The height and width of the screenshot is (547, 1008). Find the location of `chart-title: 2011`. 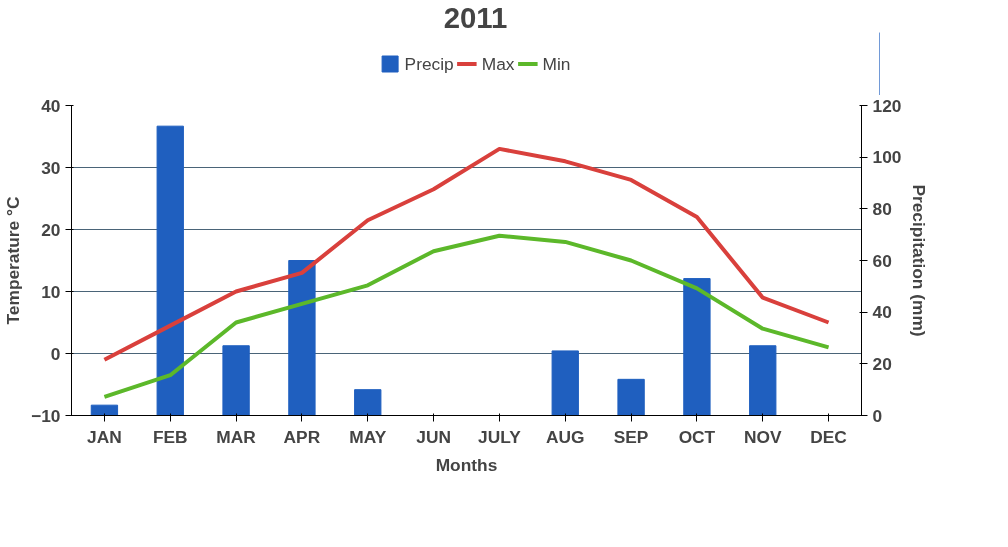

chart-title: 2011 is located at coordinates (475, 17).